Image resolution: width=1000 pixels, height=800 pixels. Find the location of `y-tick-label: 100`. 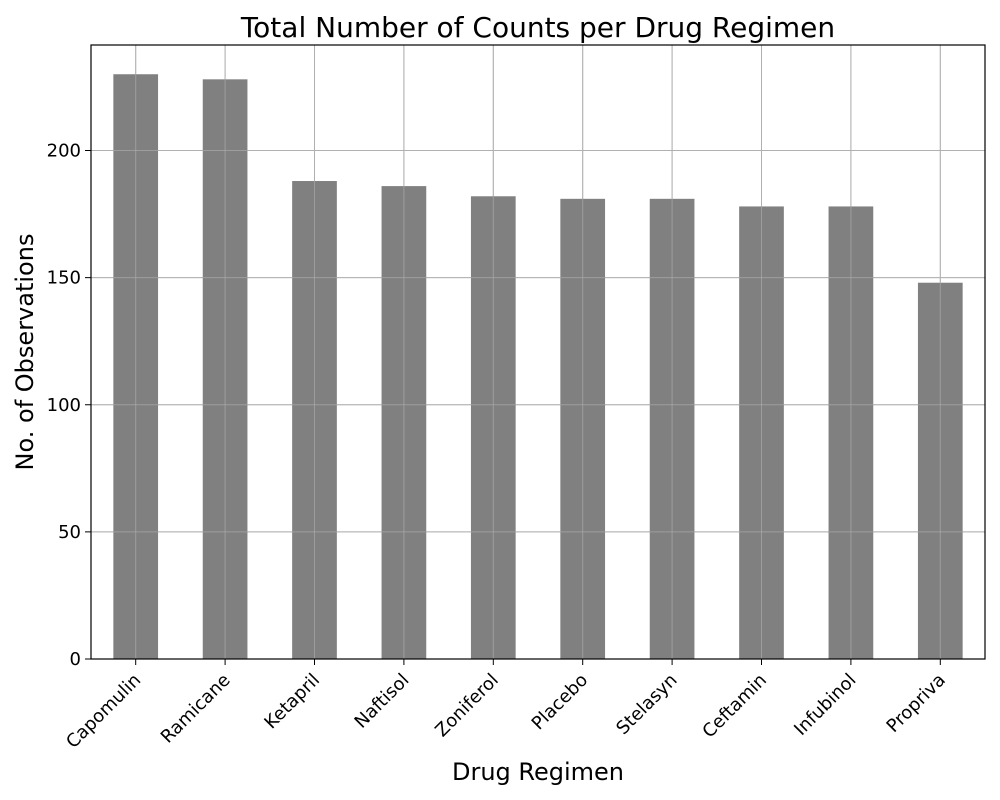

y-tick-label: 100 is located at coordinates (64, 405).